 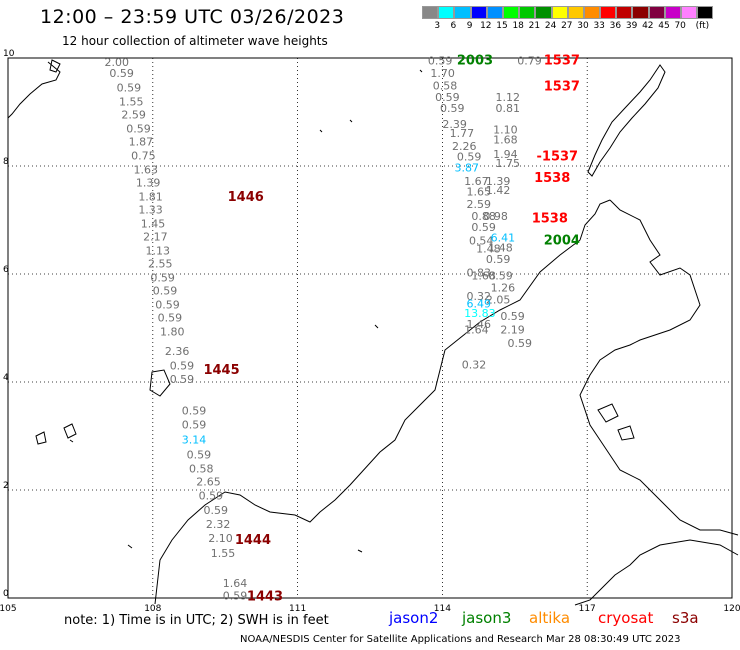 I want to click on wave-height-label: 2.10, so click(x=220, y=538).